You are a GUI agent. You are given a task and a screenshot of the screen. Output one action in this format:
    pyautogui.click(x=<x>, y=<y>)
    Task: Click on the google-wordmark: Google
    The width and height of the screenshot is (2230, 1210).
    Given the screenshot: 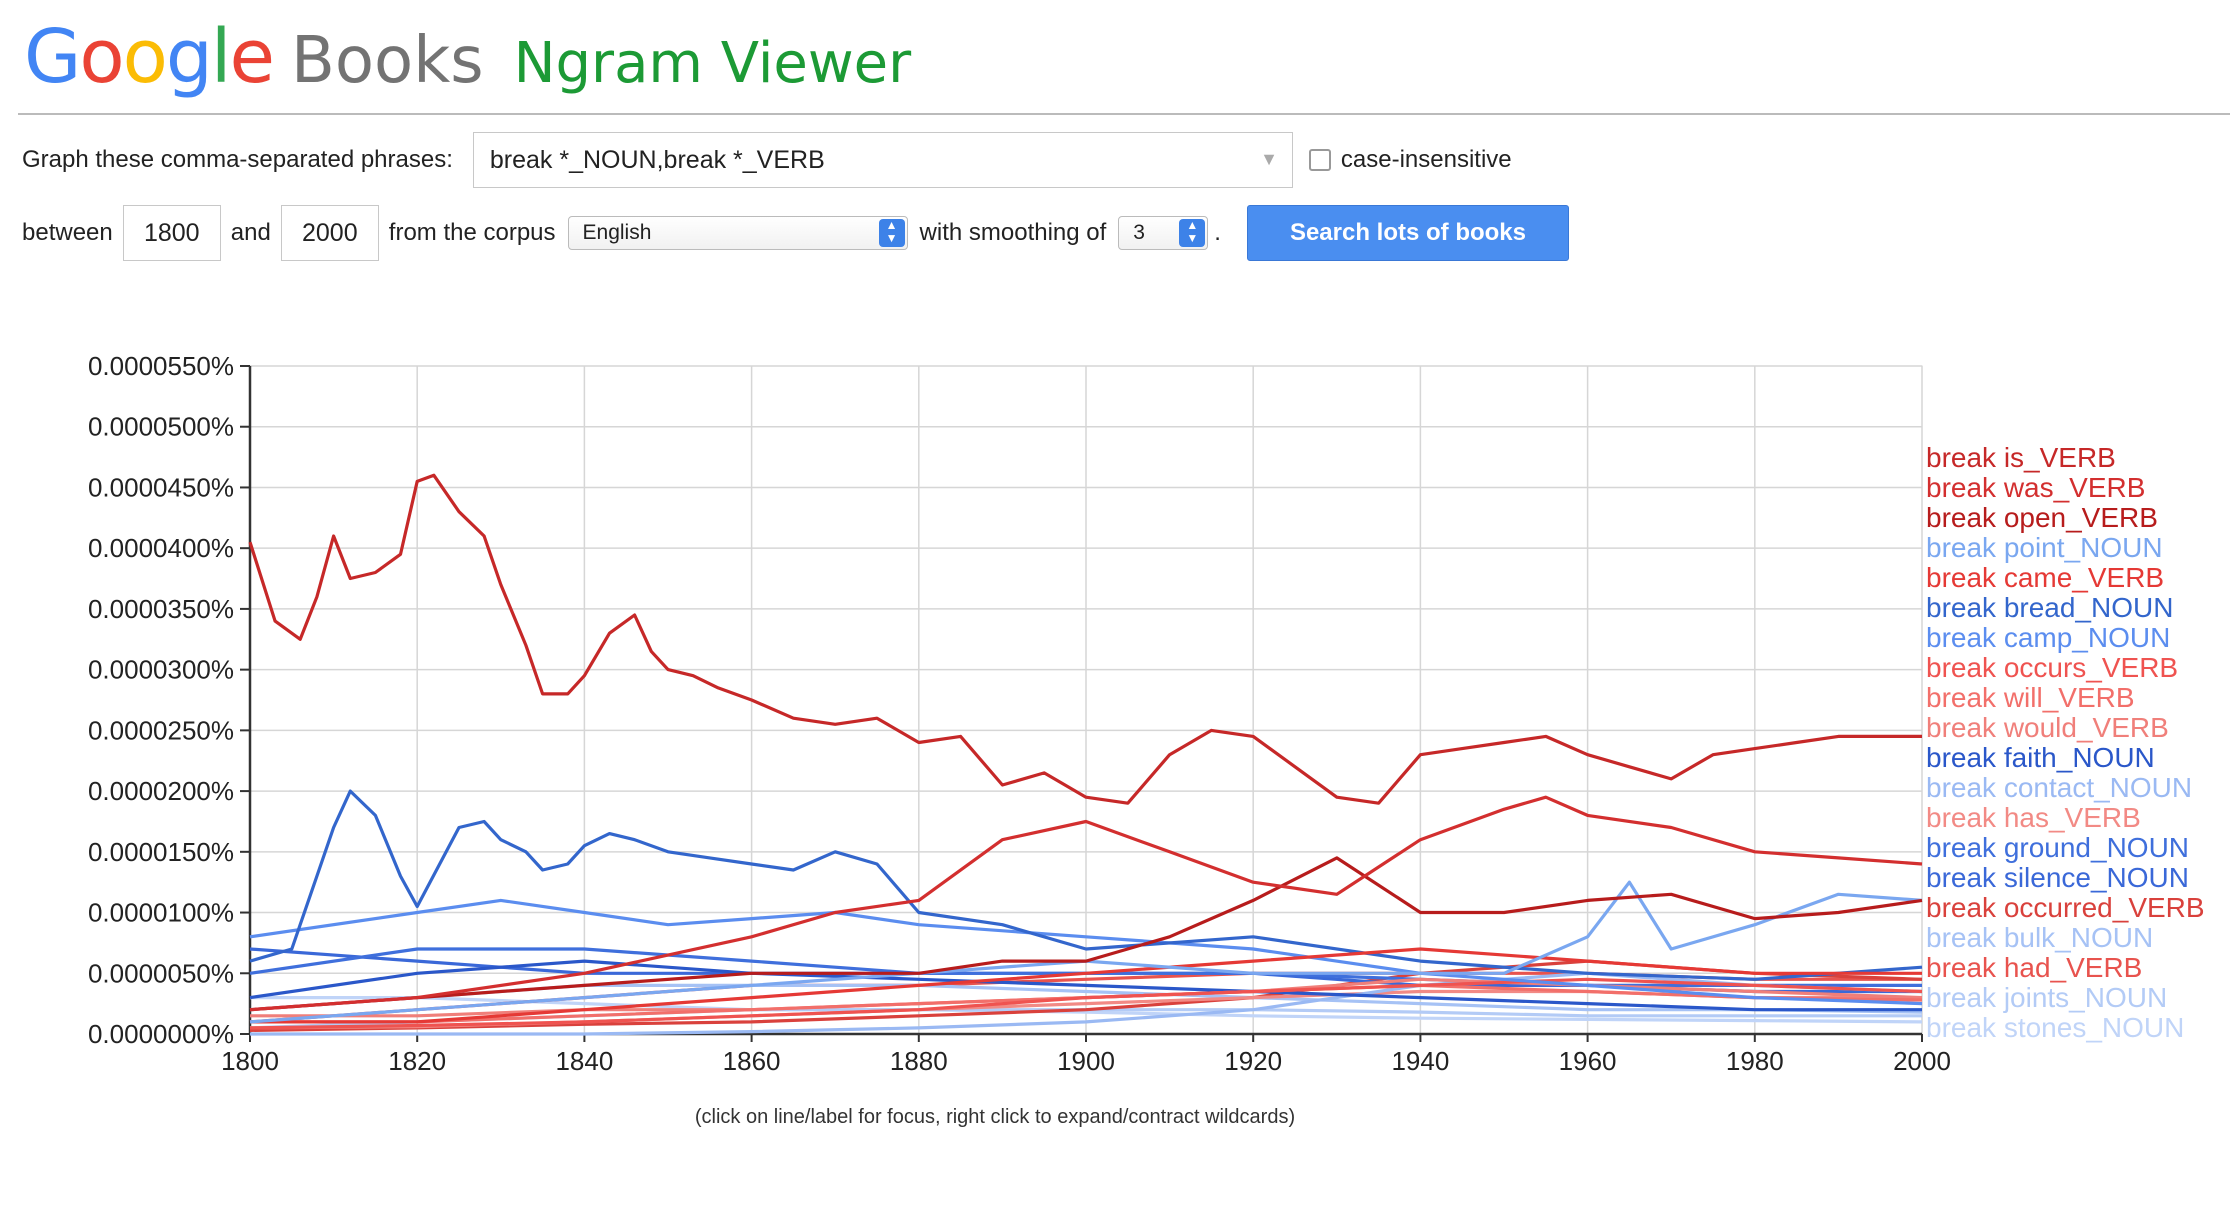 What is the action you would take?
    pyautogui.click(x=149, y=57)
    